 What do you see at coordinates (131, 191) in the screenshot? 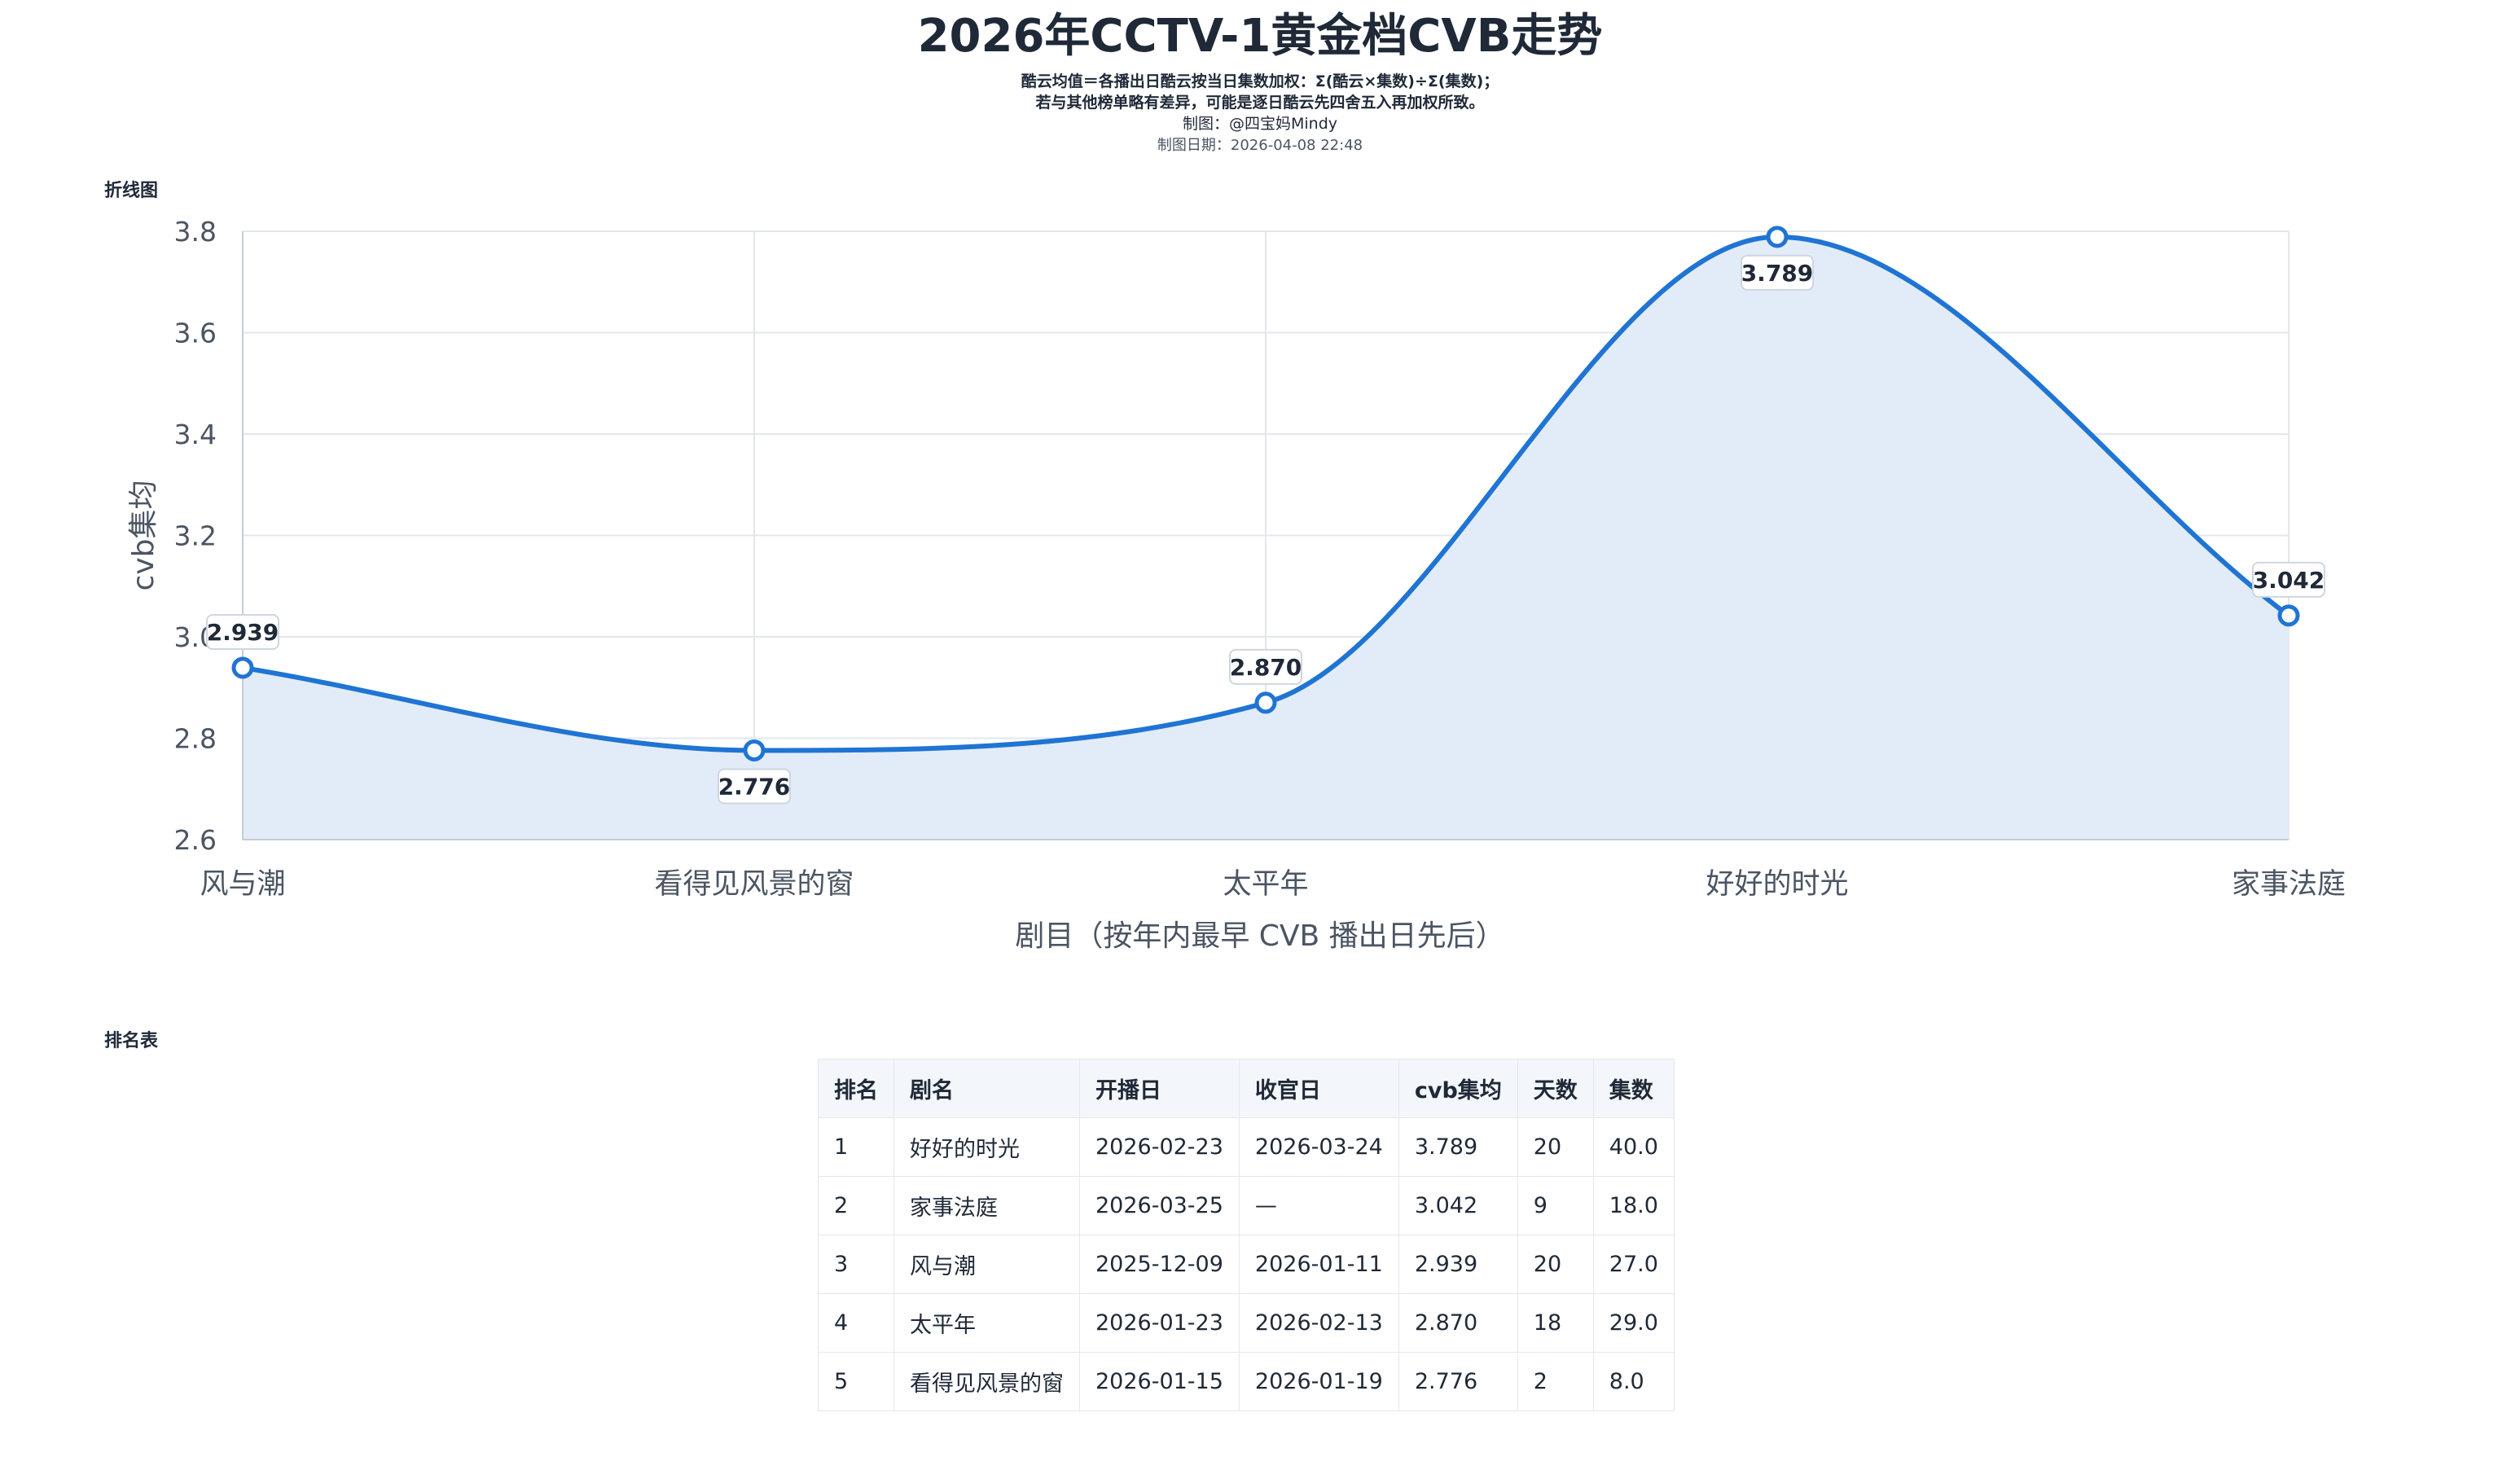
I see `line-chart-section-label: 折线图` at bounding box center [131, 191].